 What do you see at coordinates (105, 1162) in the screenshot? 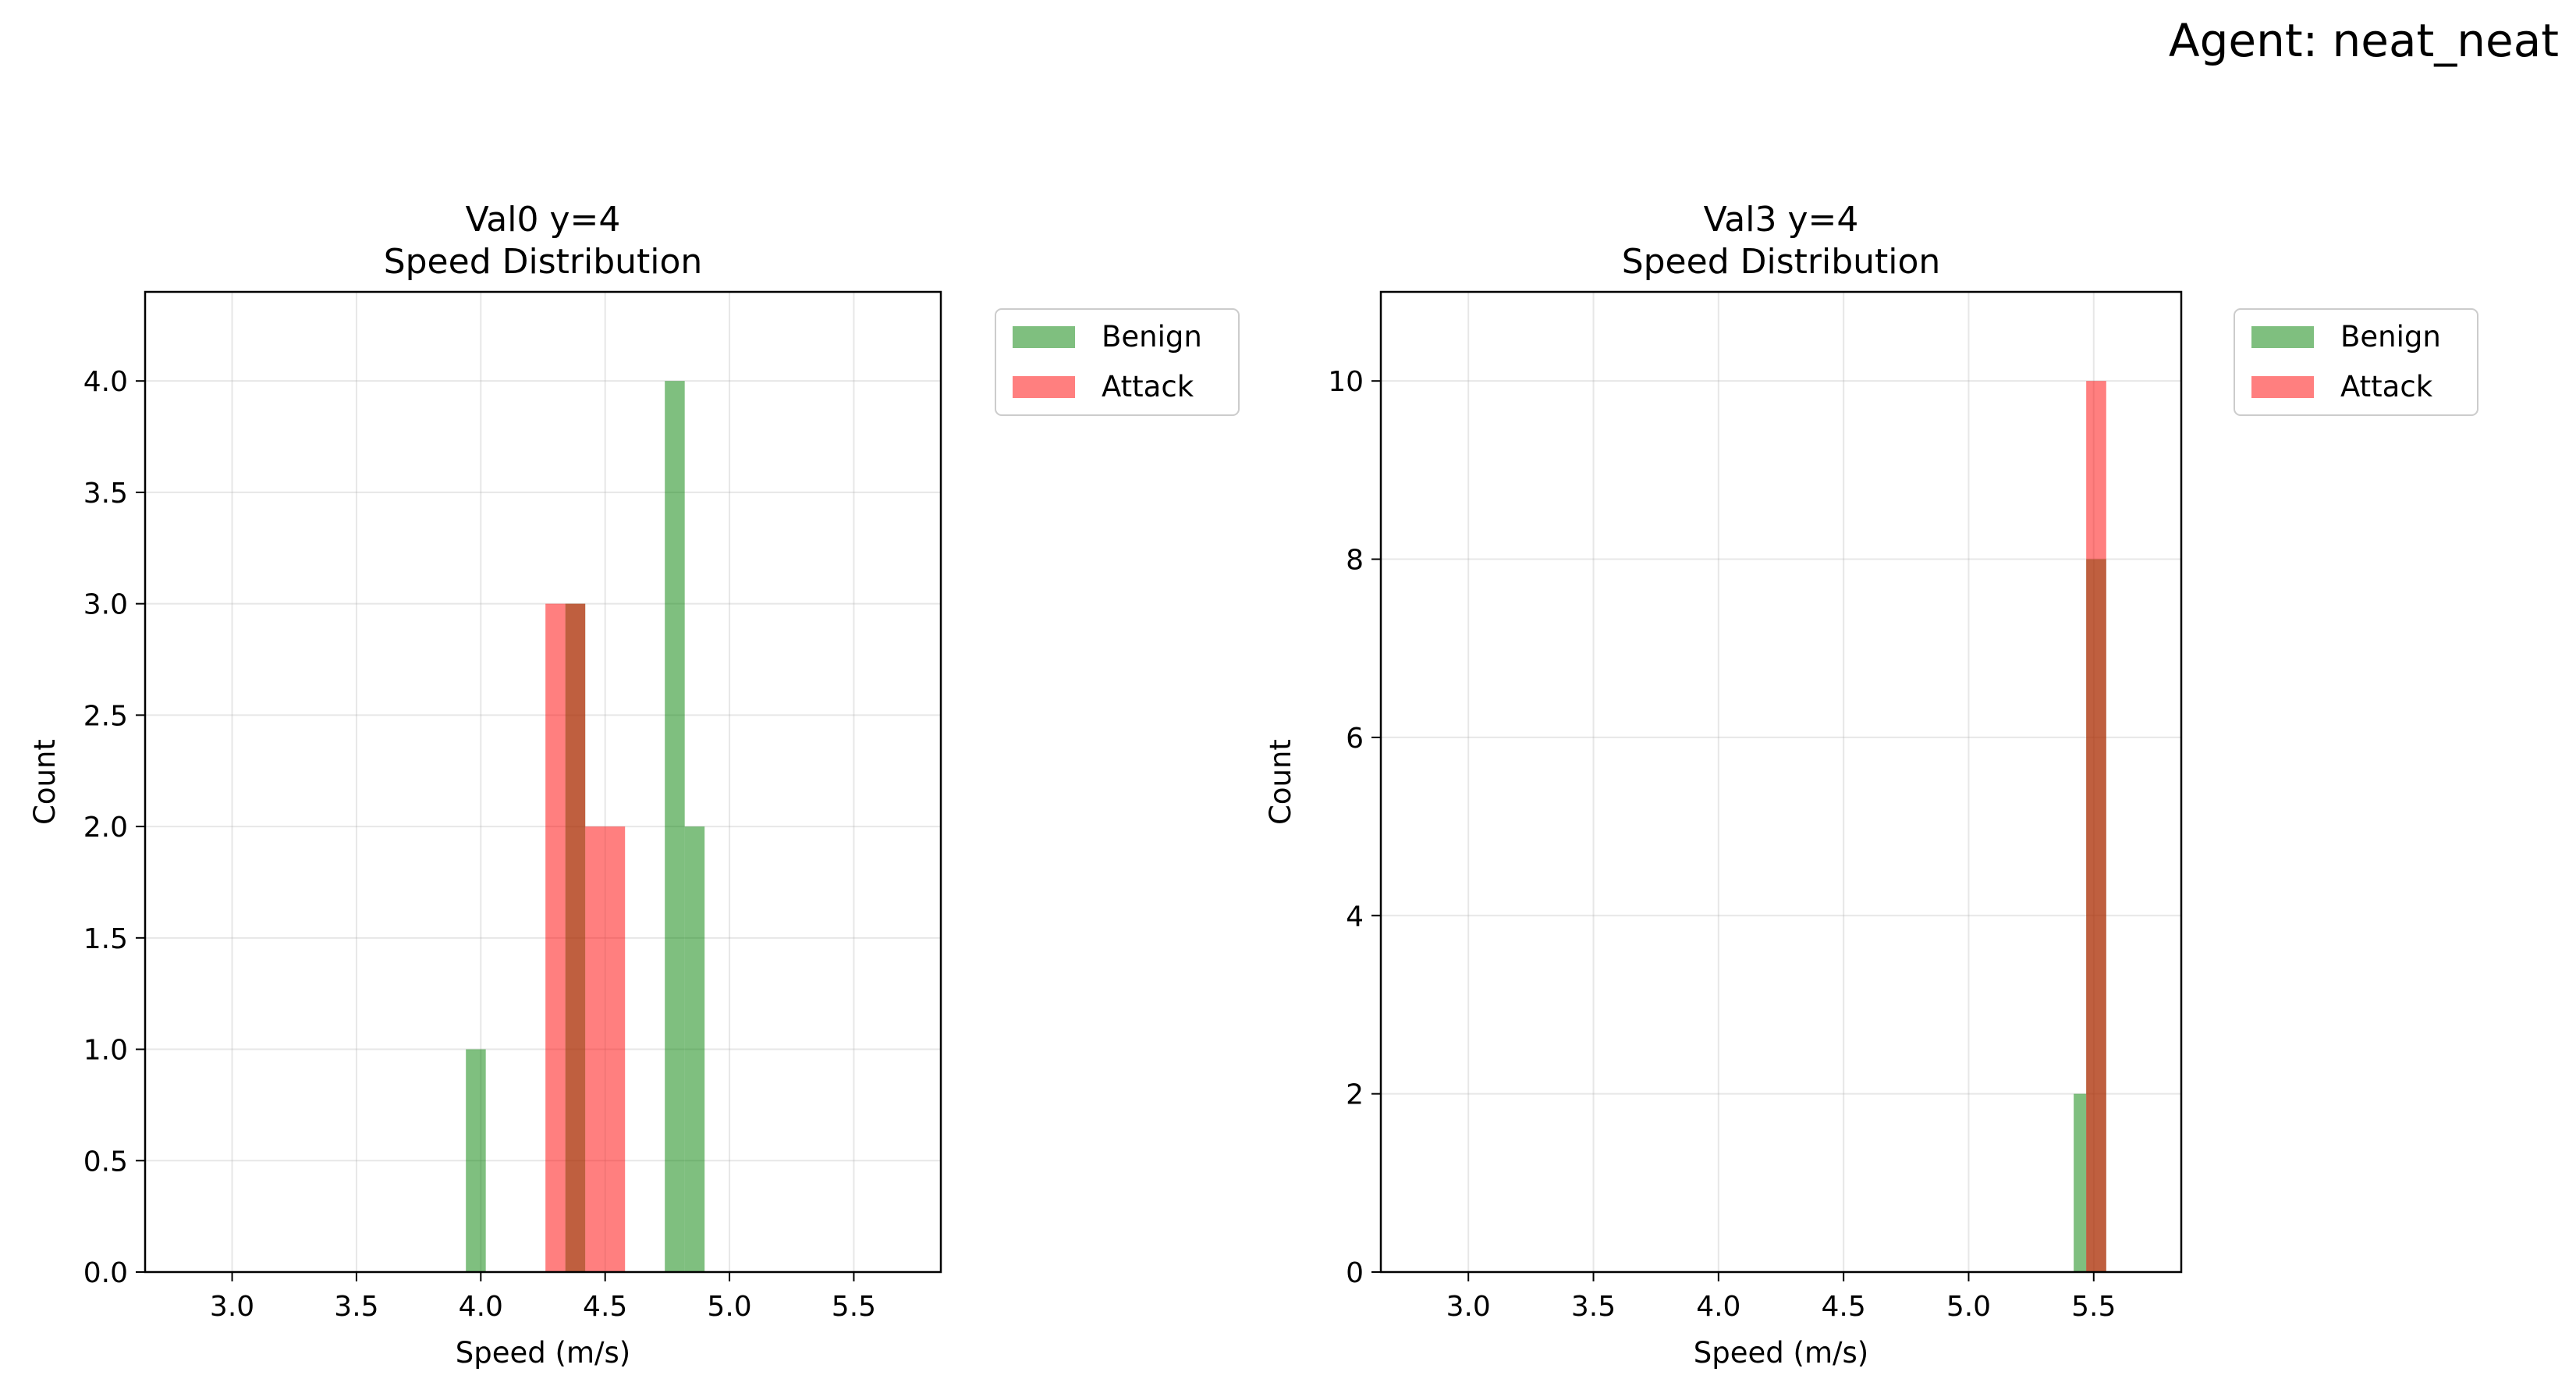
I see `y-tick-label: 0.5` at bounding box center [105, 1162].